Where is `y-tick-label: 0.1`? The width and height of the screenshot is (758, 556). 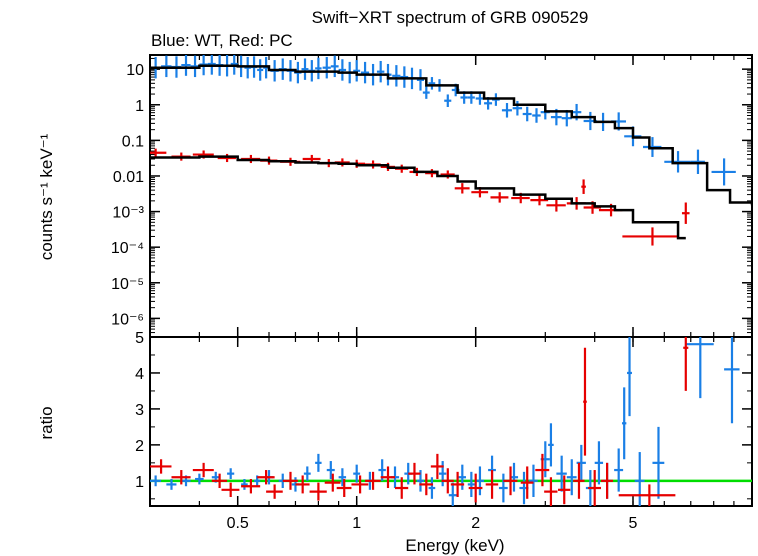 y-tick-label: 0.1 is located at coordinates (133, 141).